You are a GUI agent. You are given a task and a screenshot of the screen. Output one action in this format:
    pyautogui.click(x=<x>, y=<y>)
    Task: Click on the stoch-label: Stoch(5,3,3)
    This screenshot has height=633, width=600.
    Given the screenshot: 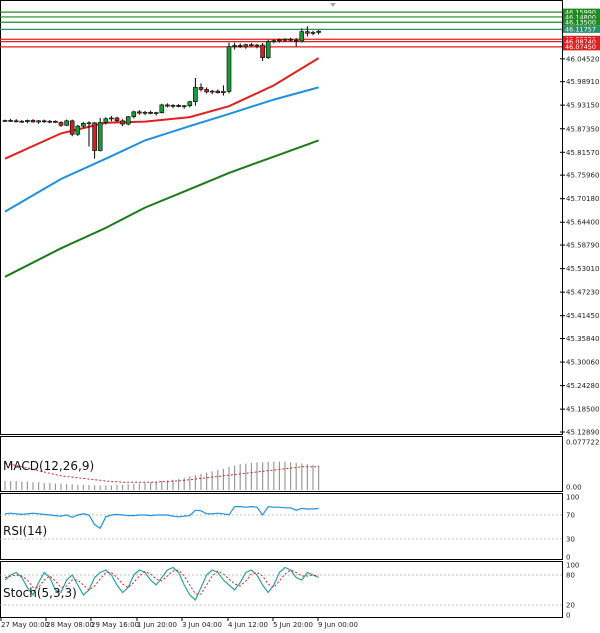 What is the action you would take?
    pyautogui.click(x=40, y=593)
    